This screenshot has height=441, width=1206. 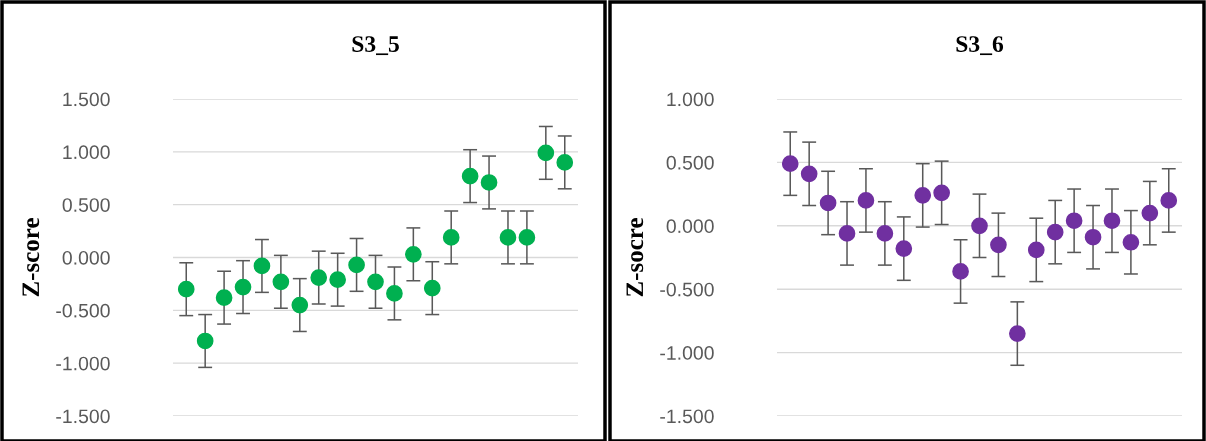 What do you see at coordinates (86, 99) in the screenshot?
I see `y-tick-label: 1.500` at bounding box center [86, 99].